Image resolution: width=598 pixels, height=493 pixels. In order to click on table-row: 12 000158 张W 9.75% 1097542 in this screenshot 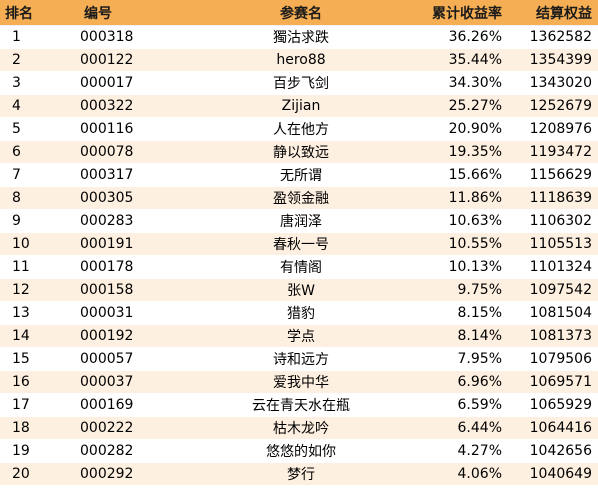, I will do `click(299, 290)`.